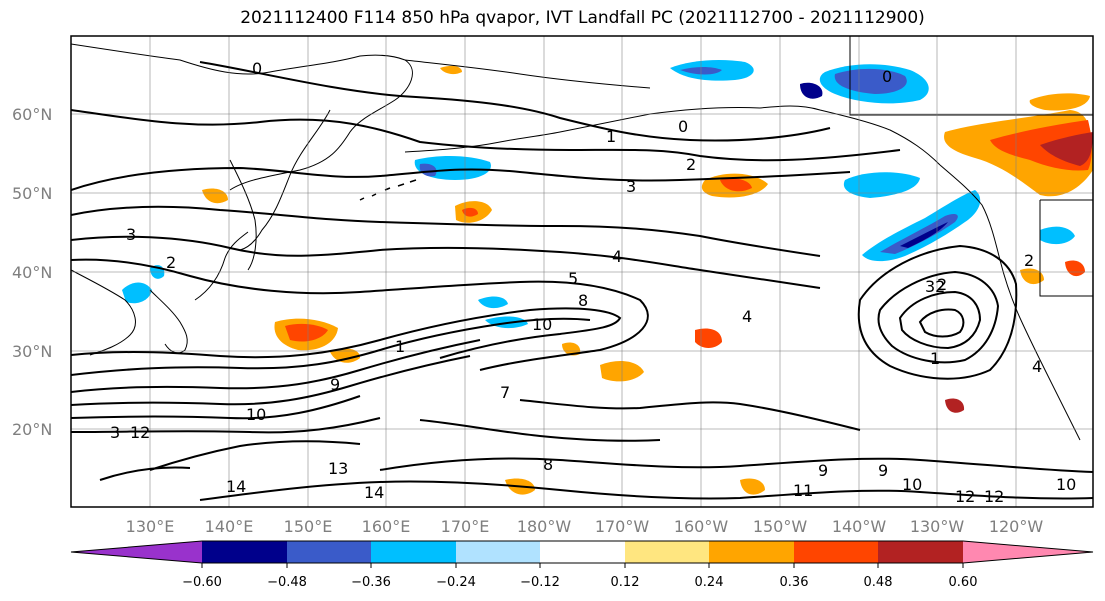  What do you see at coordinates (625, 582) in the screenshot?
I see `colorbar-tick-label: 0.12` at bounding box center [625, 582].